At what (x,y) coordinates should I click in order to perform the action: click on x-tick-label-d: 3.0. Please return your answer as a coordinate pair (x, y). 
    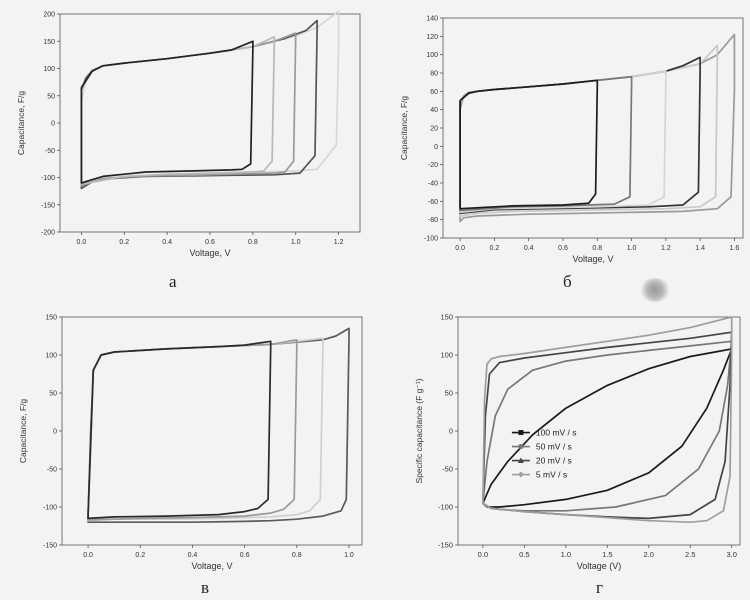
    Looking at the image, I should click on (731, 554).